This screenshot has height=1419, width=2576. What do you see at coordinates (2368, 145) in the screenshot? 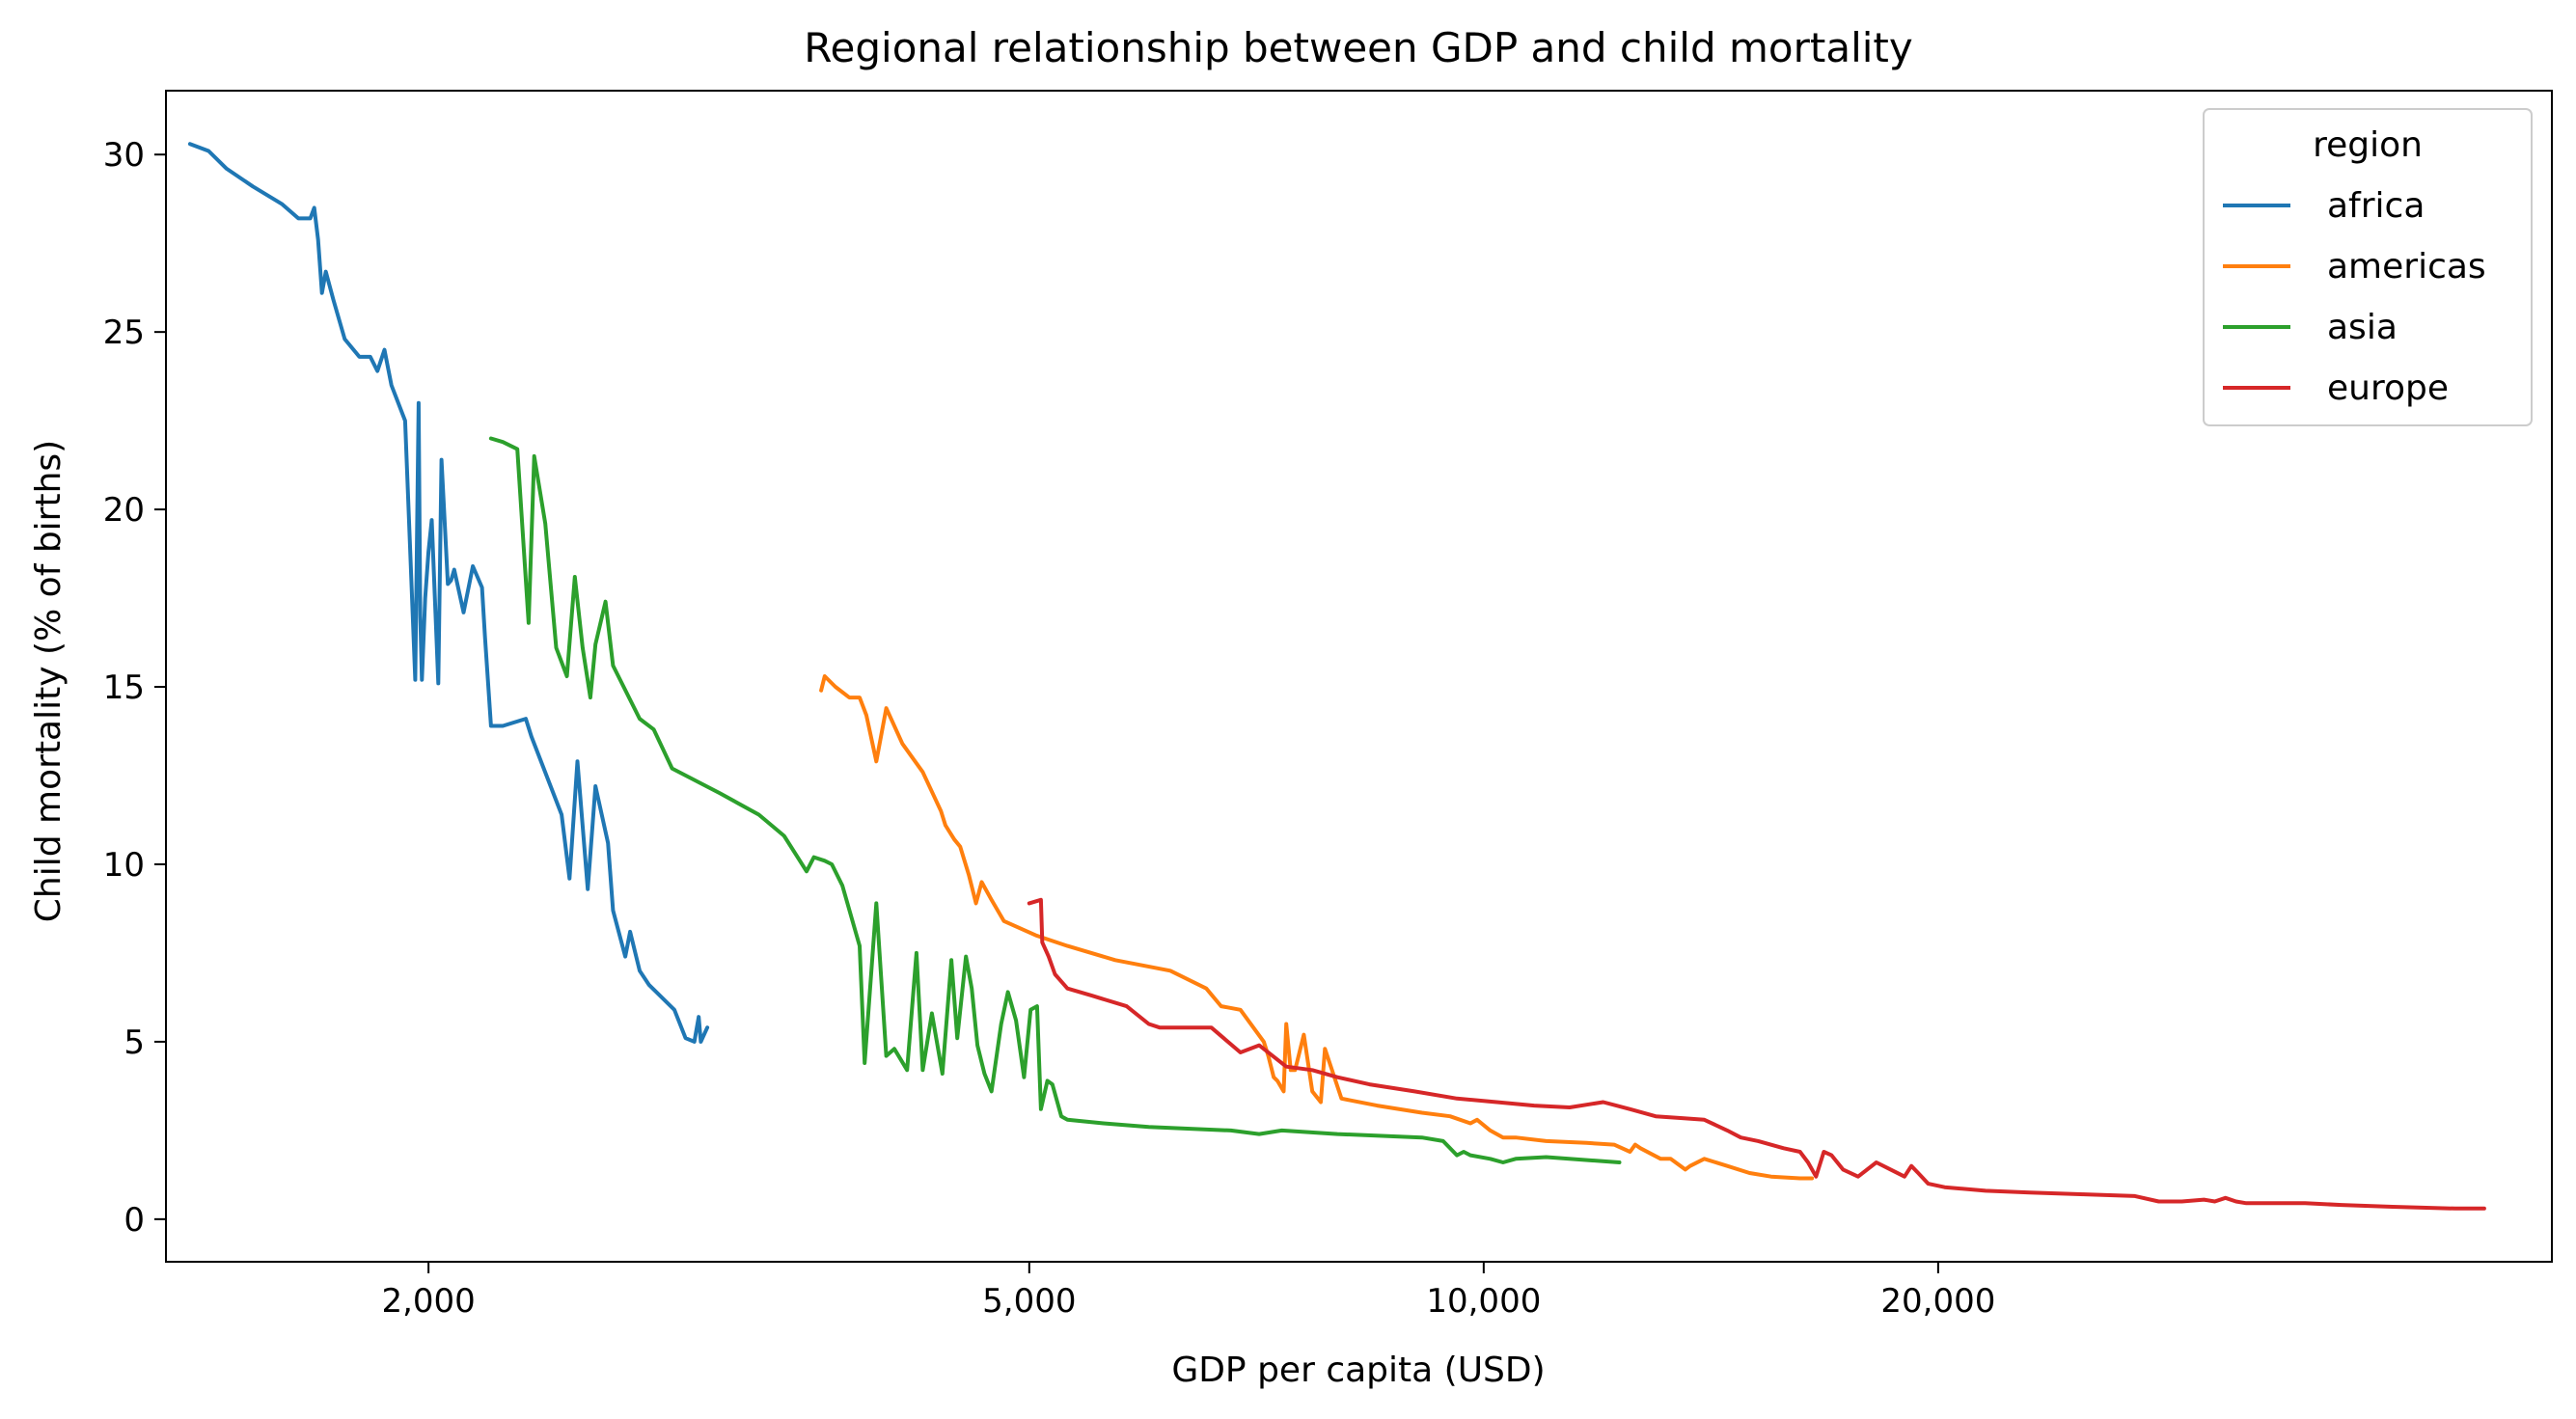
I see `legend-title: region` at bounding box center [2368, 145].